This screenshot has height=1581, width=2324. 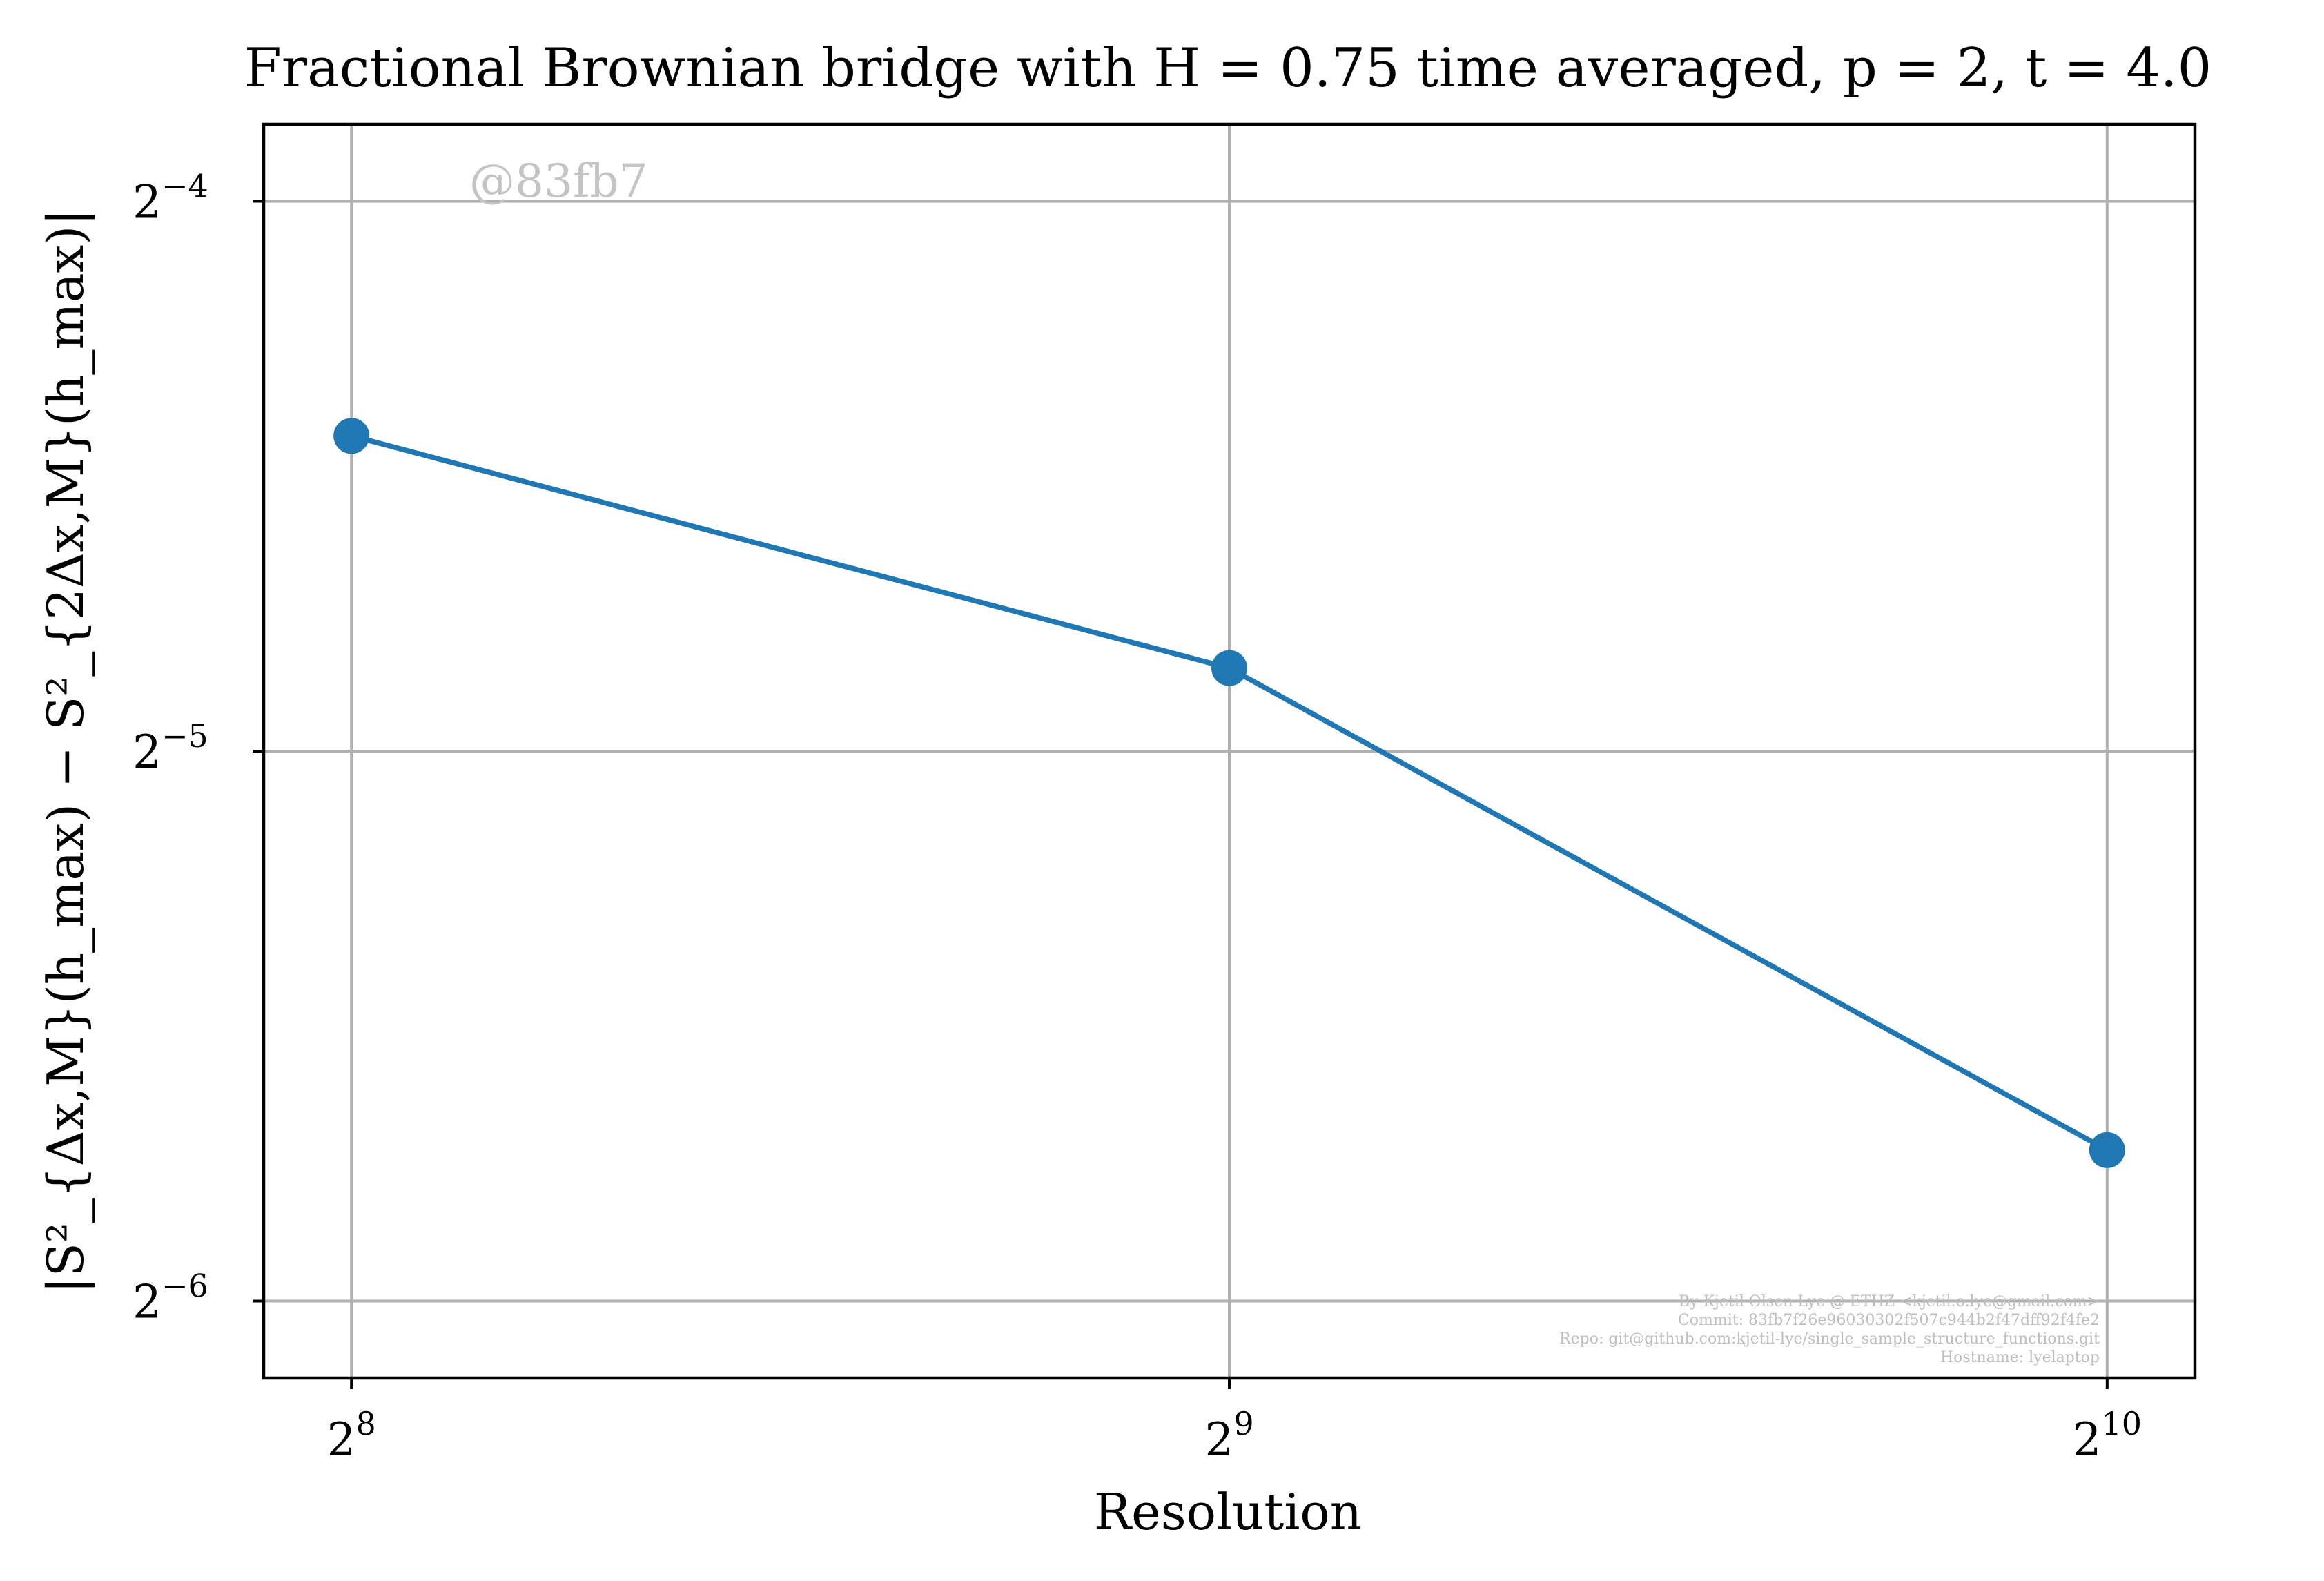 I want to click on y-axis-label: |S²_{Δx,M}(h_max) − S²_{2Δx,M}(h_max)|, so click(x=66, y=750).